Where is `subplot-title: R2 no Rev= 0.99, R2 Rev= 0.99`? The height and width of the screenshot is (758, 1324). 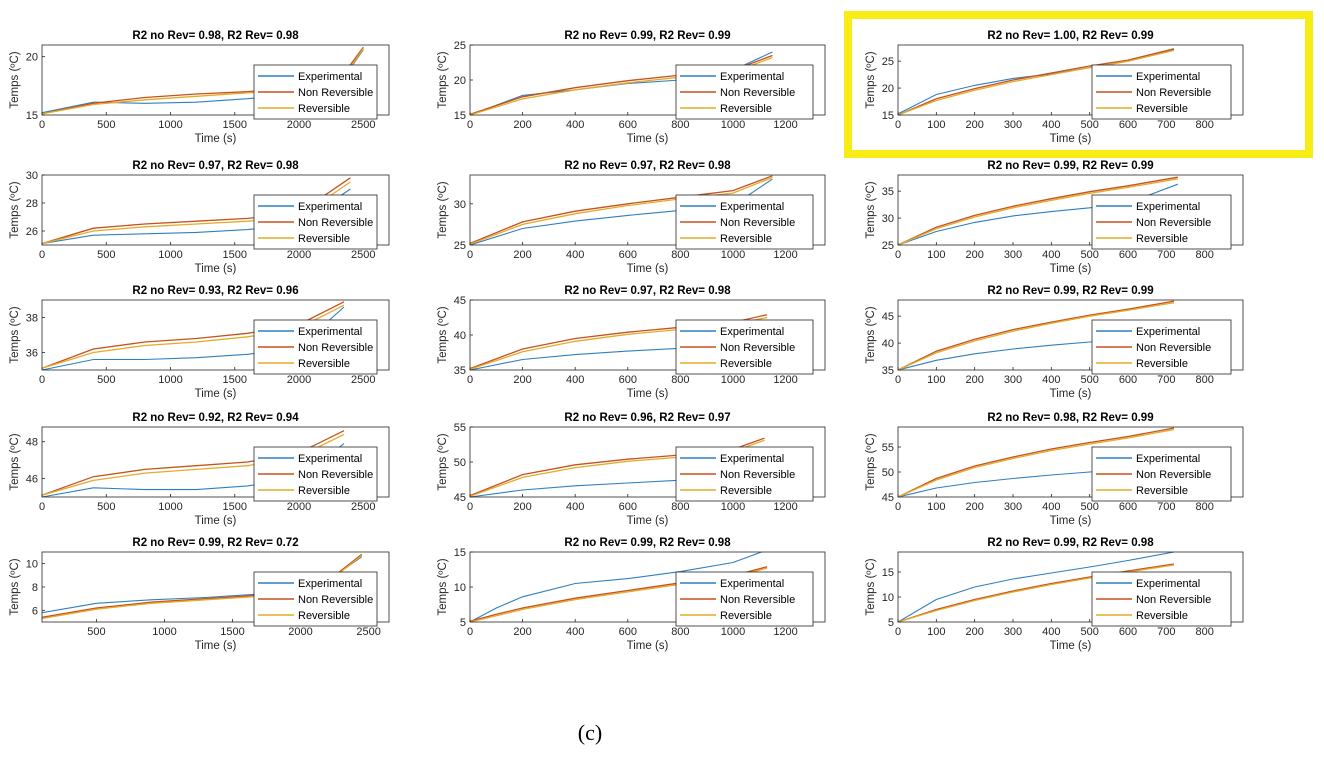
subplot-title: R2 no Rev= 0.99, R2 Rev= 0.99 is located at coordinates (647, 36).